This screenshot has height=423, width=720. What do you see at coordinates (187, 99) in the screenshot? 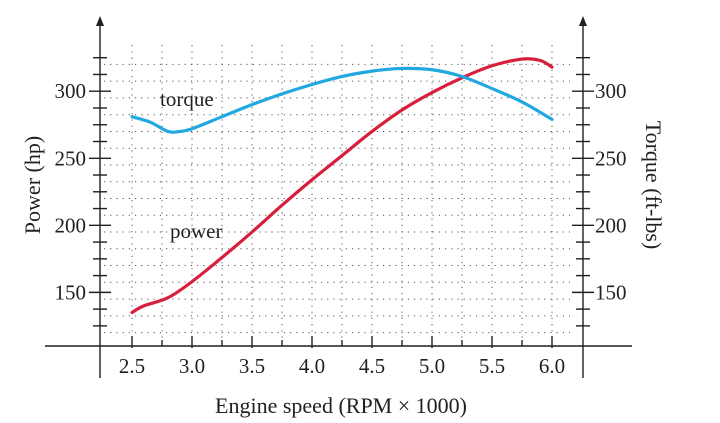
I see `series-label-torque: torque` at bounding box center [187, 99].